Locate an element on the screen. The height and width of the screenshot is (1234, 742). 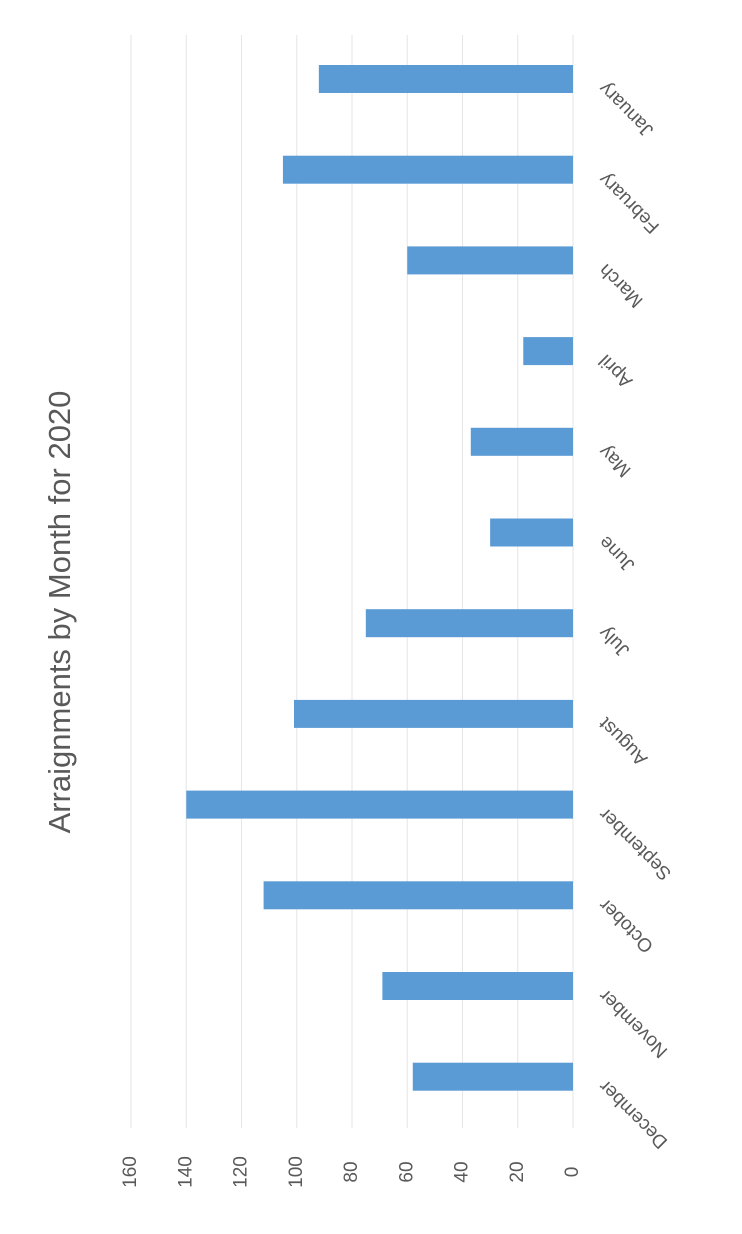
bar-january is located at coordinates (445, 79).